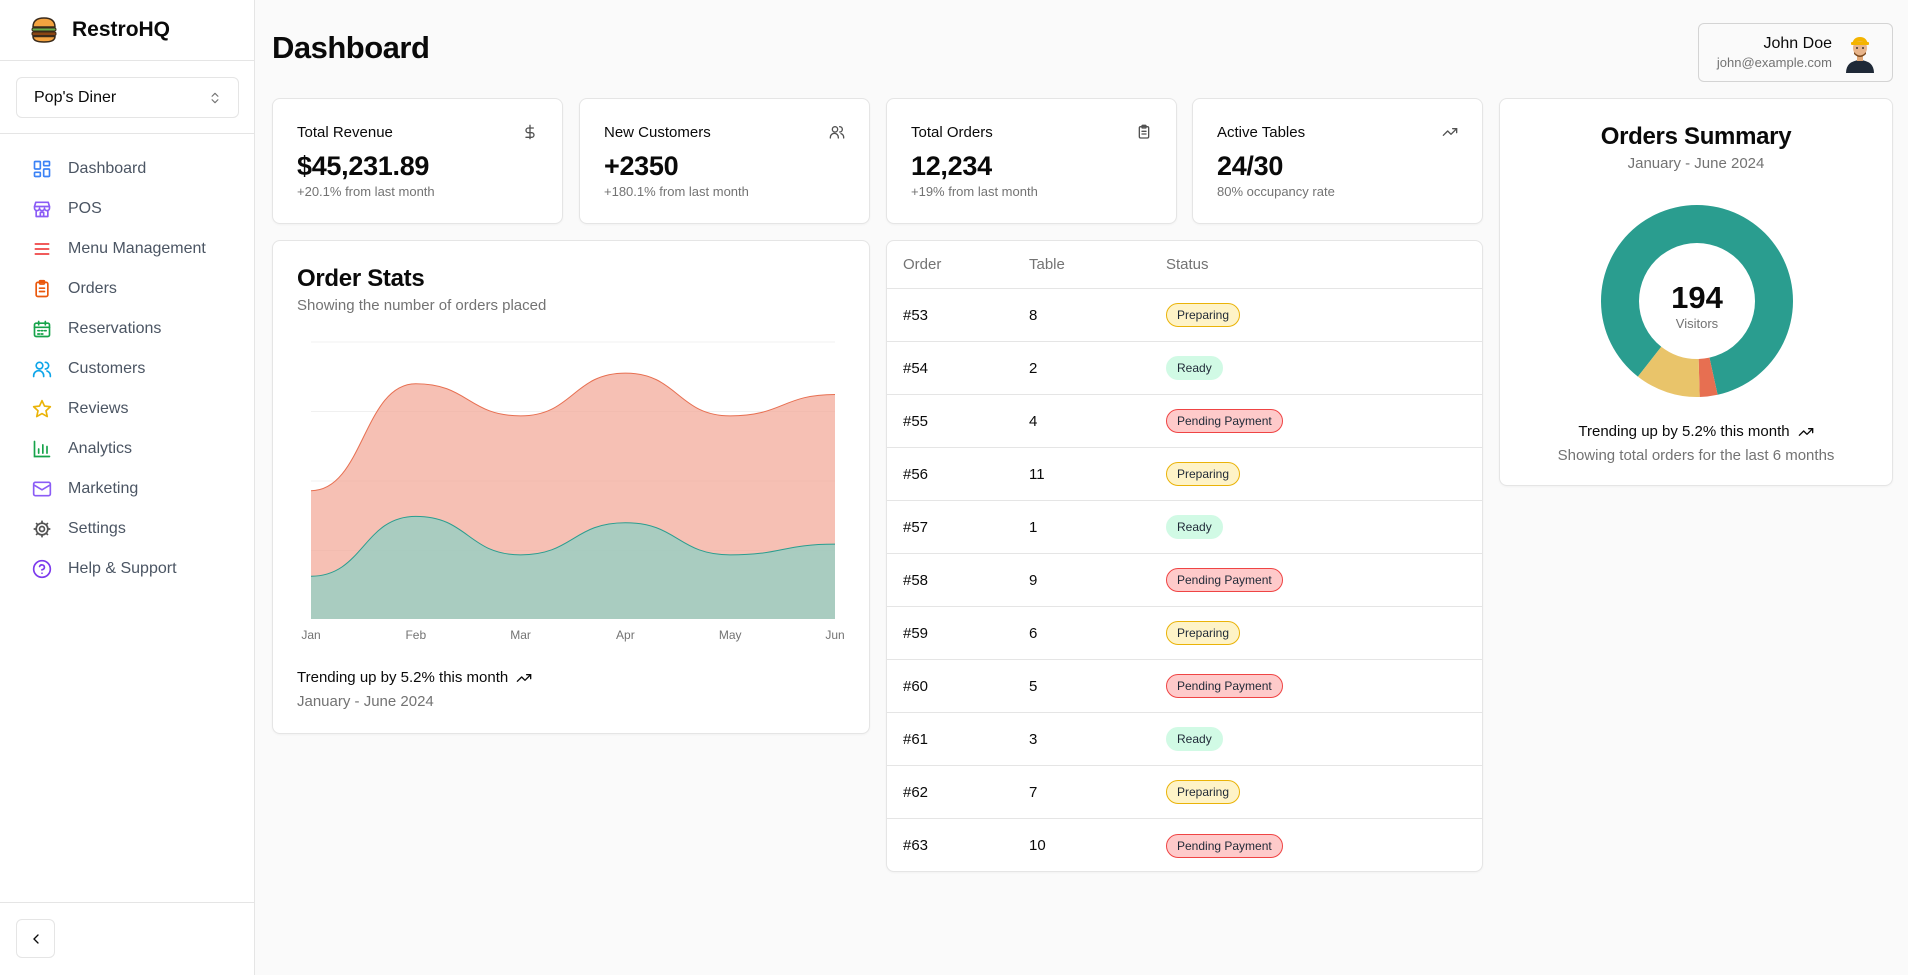 This screenshot has height=975, width=1908. I want to click on stat-card-tables: Active Tables 24/30 80% occupancy rate, so click(1337, 161).